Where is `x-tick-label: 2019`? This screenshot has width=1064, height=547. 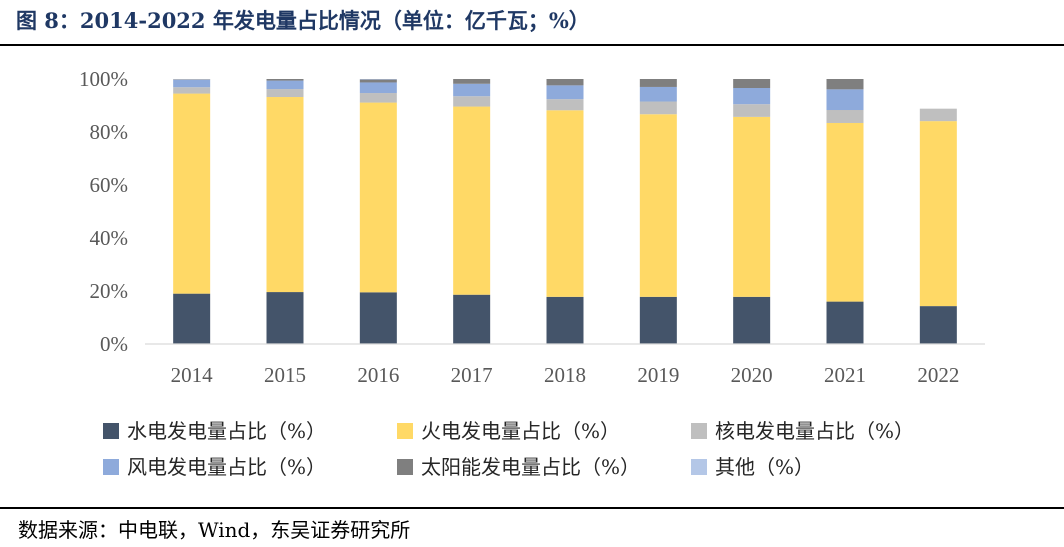 x-tick-label: 2019 is located at coordinates (658, 375).